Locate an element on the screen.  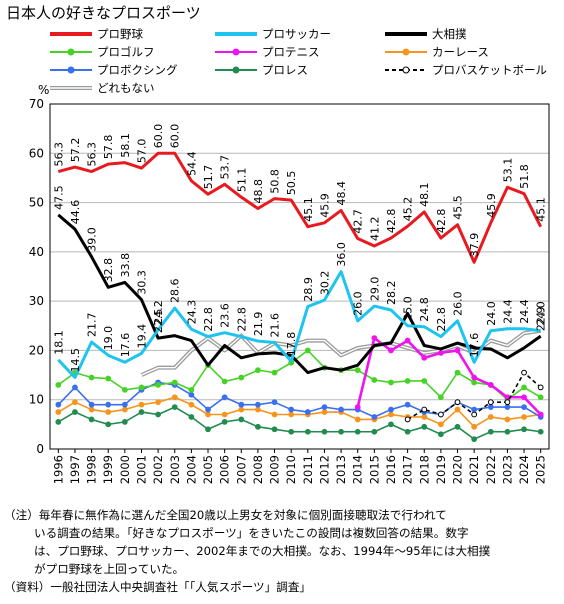
y-tick-label: 0 is located at coordinates (40, 449).